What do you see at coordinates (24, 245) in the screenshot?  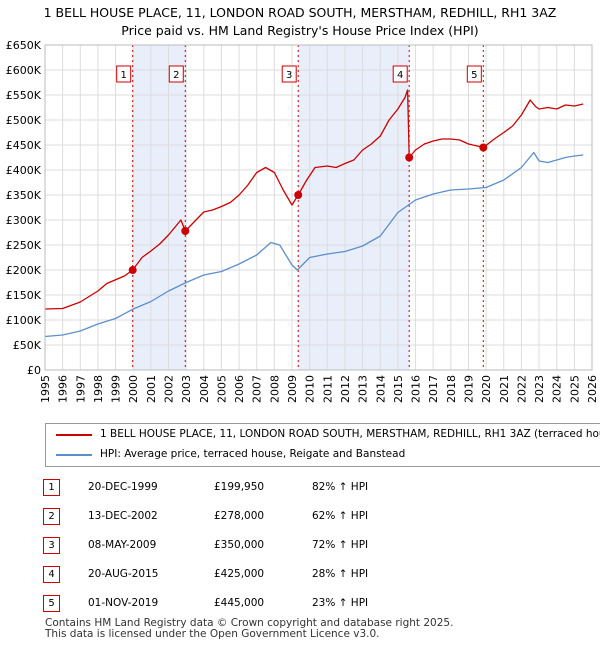 I see `y-tick-label: £250K` at bounding box center [24, 245].